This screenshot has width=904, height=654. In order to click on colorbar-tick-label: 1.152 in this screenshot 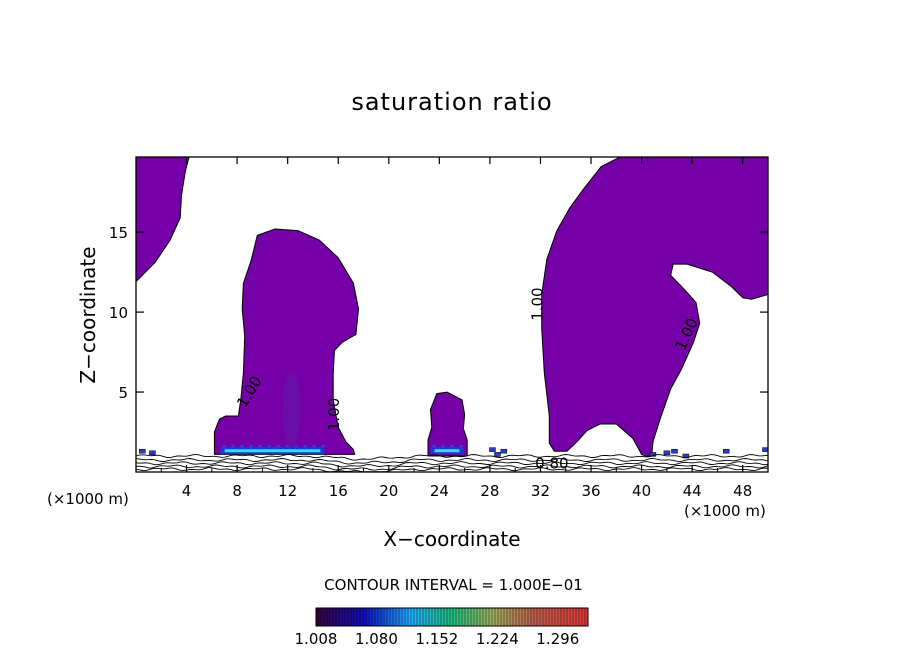, I will do `click(436, 639)`.